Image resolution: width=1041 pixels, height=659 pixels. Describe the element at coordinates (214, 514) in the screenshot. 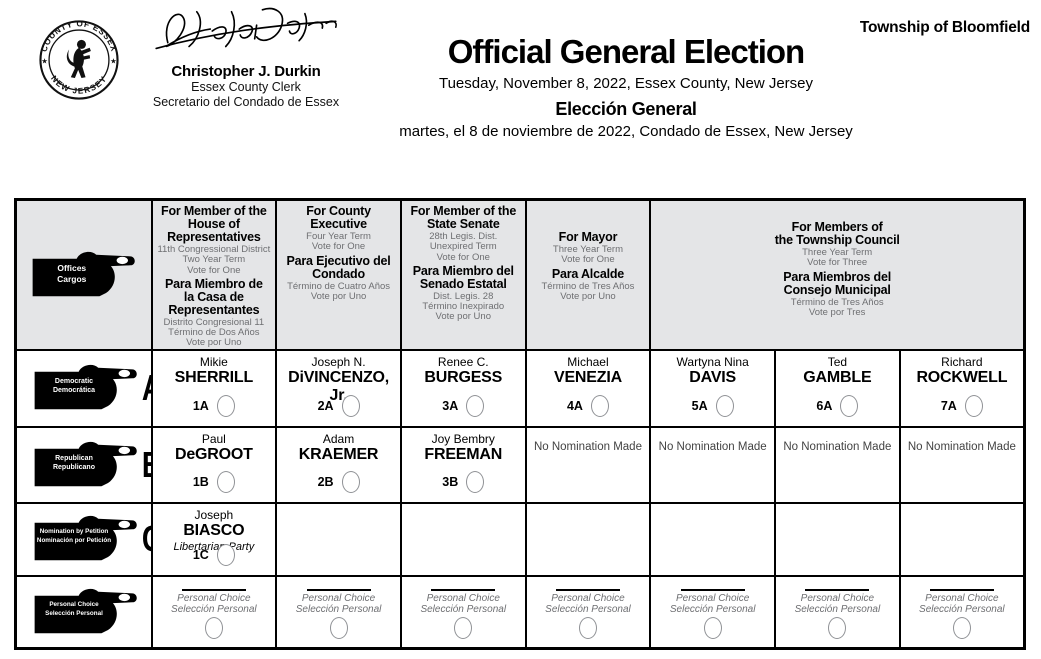

I see `candidate-first-name: Joseph` at that location.